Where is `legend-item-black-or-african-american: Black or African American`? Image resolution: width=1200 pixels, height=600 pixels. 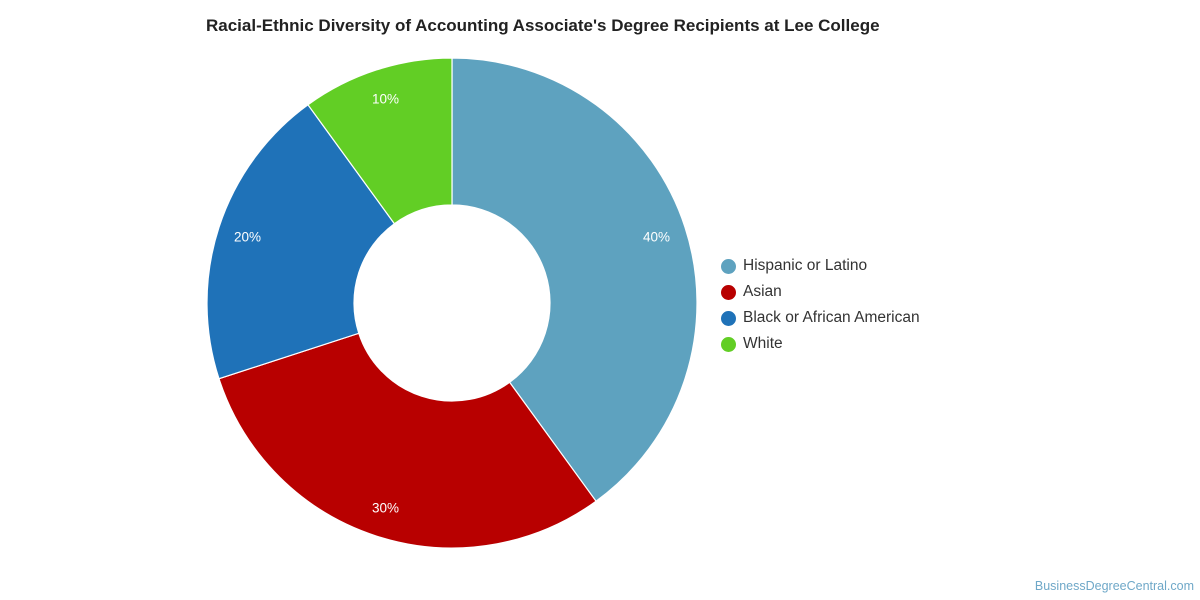 legend-item-black-or-african-american: Black or African American is located at coordinates (820, 318).